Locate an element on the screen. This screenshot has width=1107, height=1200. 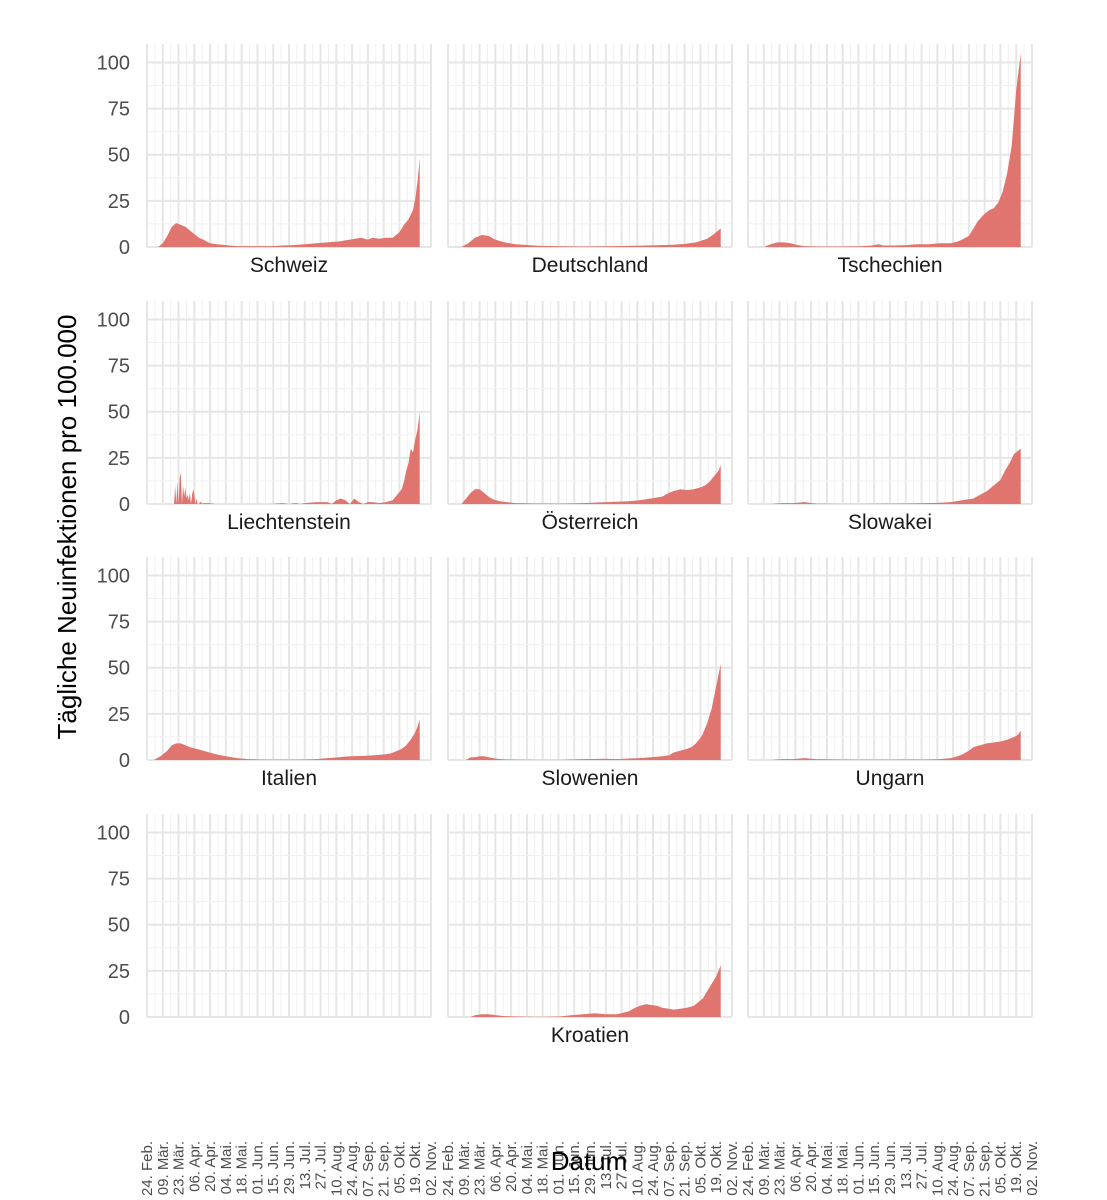
facet-label: Deutschland is located at coordinates (590, 265).